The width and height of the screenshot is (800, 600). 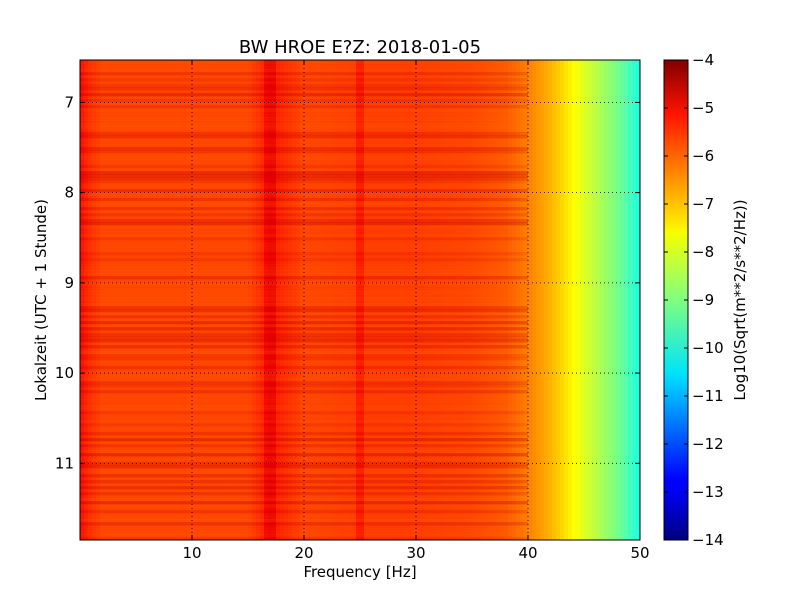 What do you see at coordinates (708, 444) in the screenshot?
I see `colorbar-tick-label: −12` at bounding box center [708, 444].